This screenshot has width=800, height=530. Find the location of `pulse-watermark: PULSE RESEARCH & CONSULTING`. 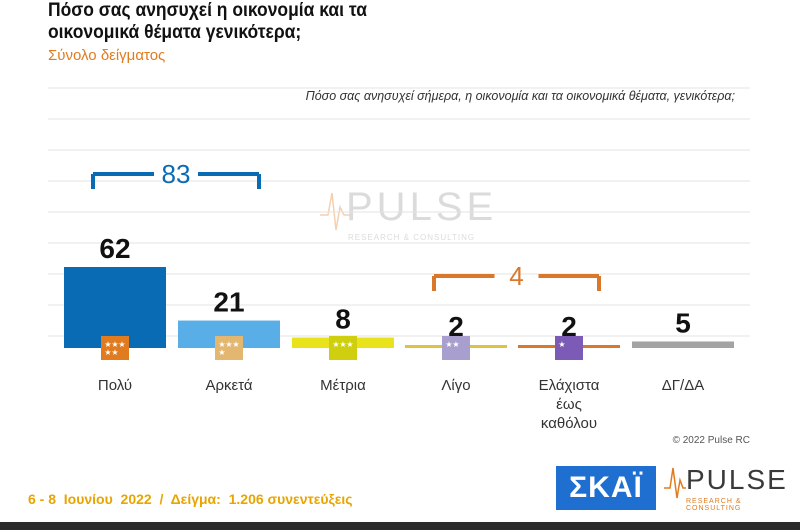

pulse-watermark: PULSE RESEARCH & CONSULTING is located at coordinates (410, 215).